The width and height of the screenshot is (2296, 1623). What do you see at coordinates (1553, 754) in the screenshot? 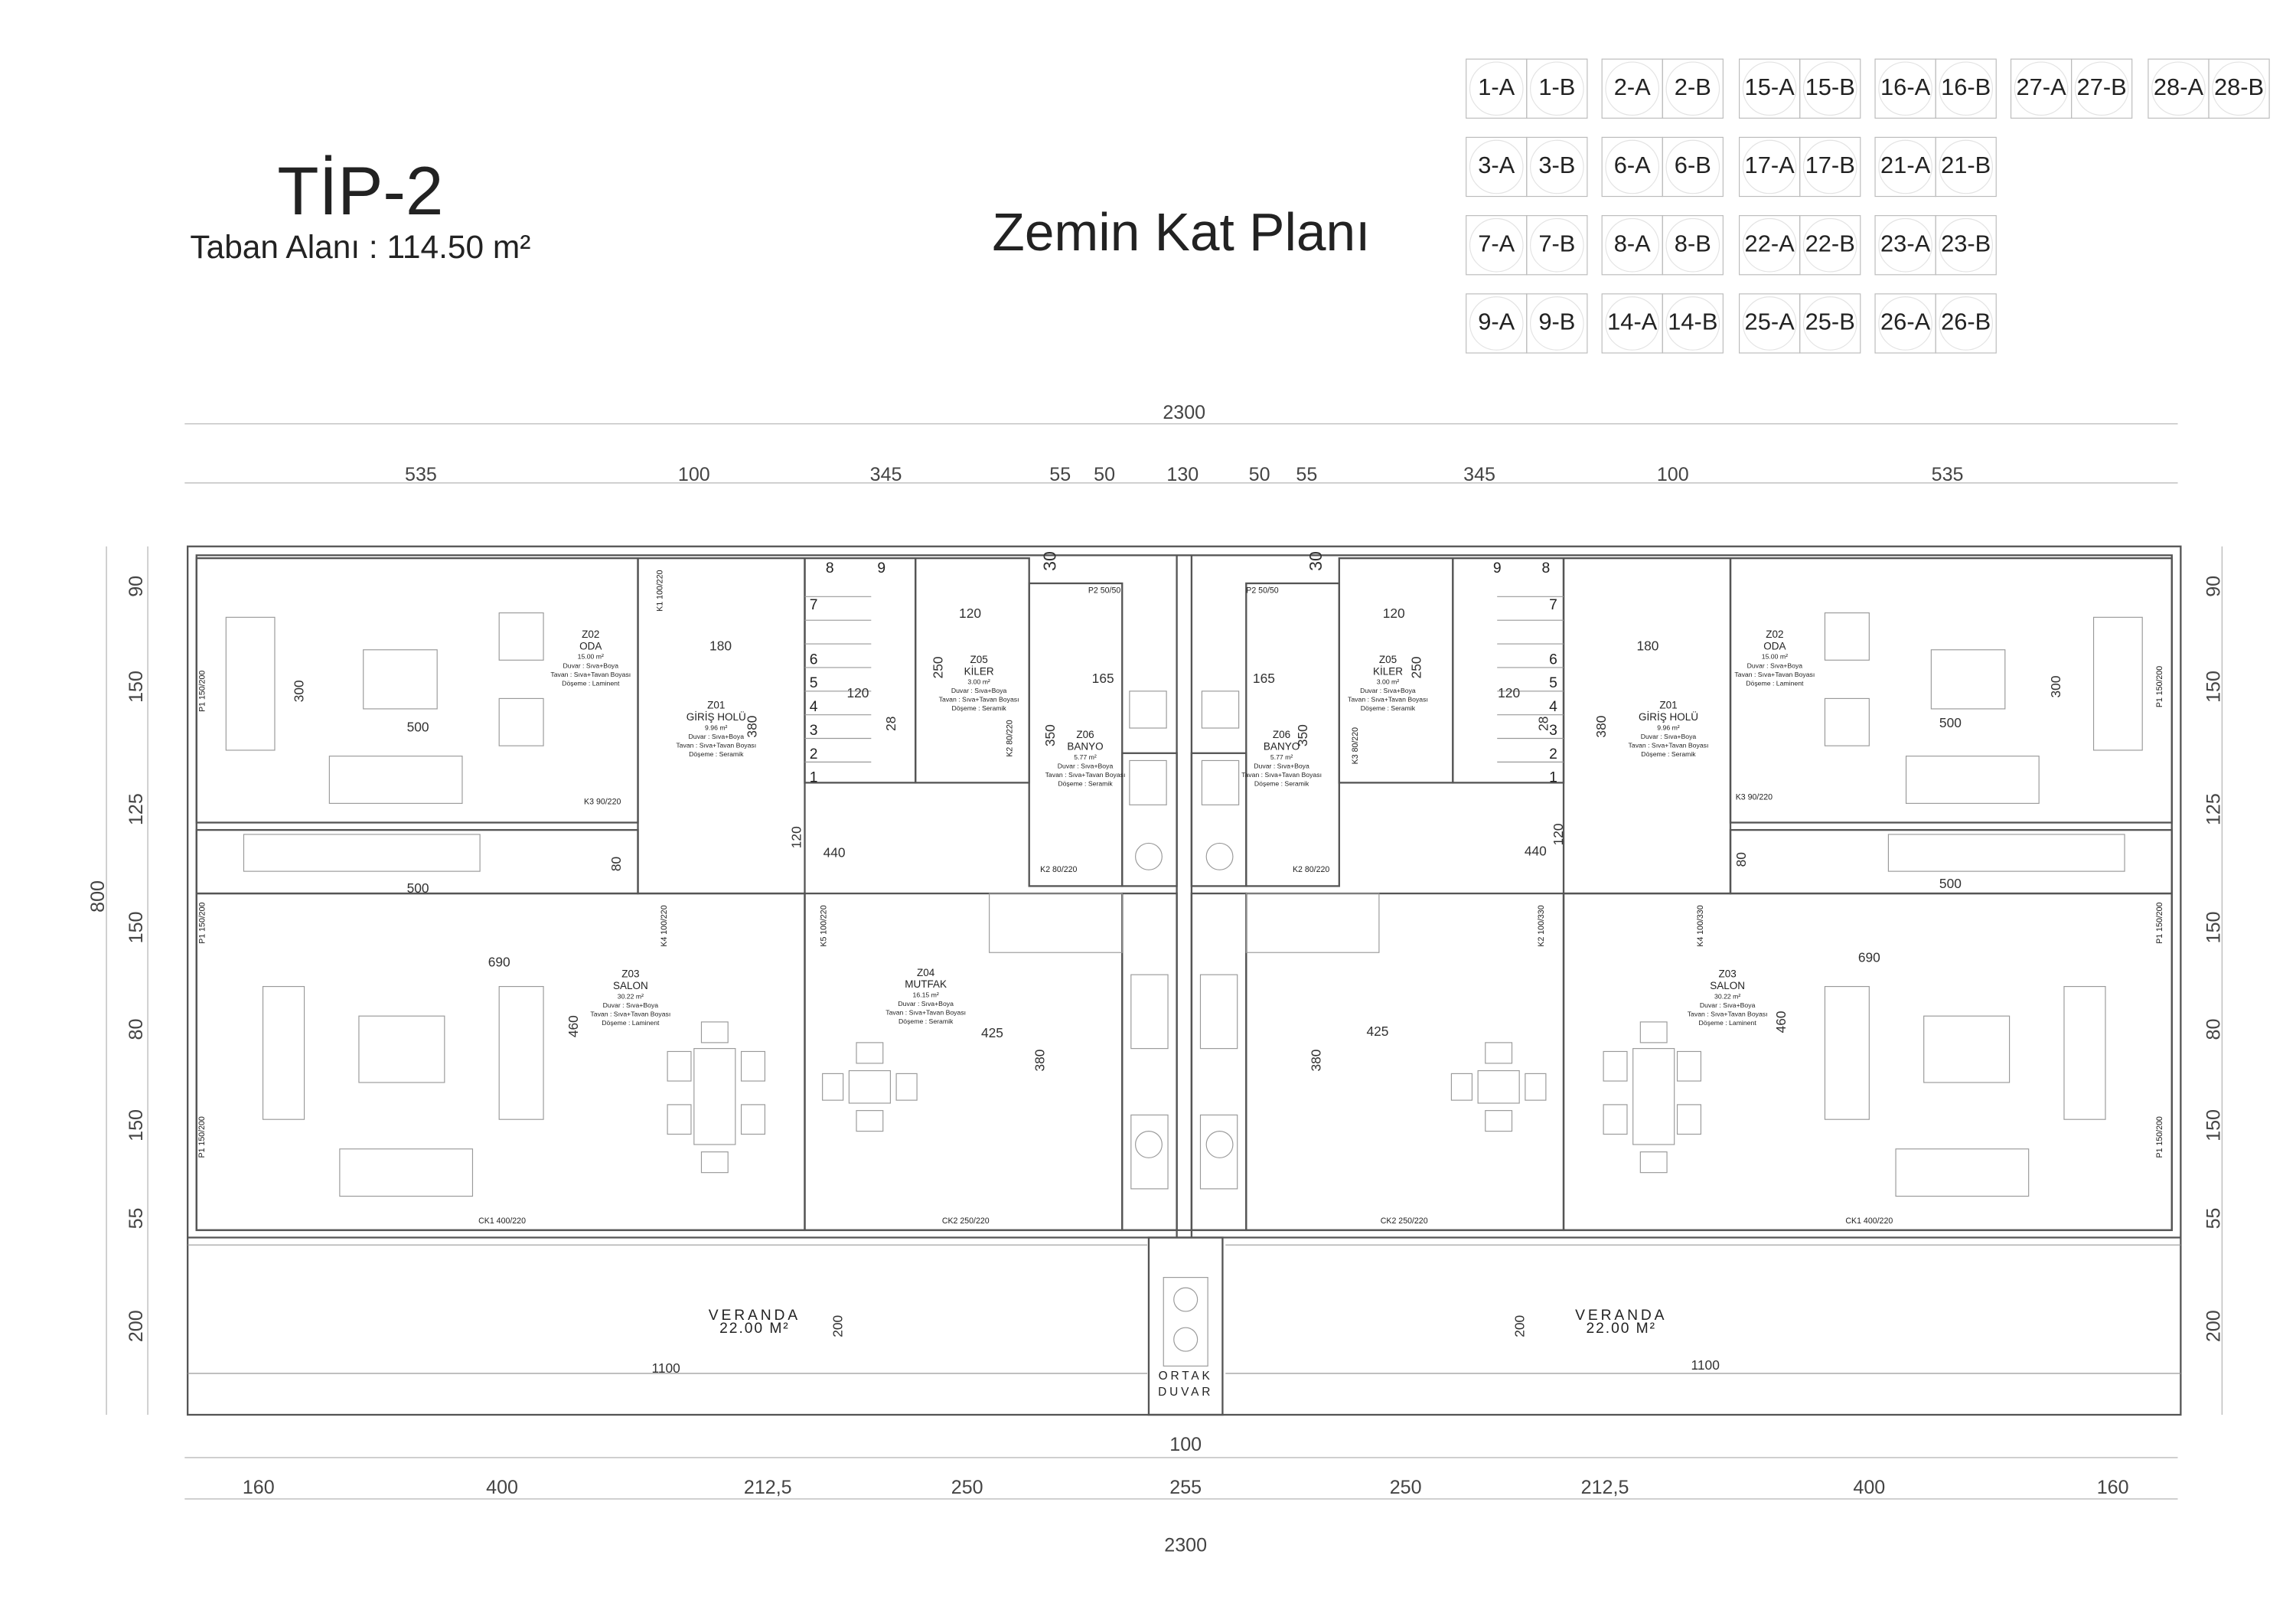
I see `stair-number: 2` at bounding box center [1553, 754].